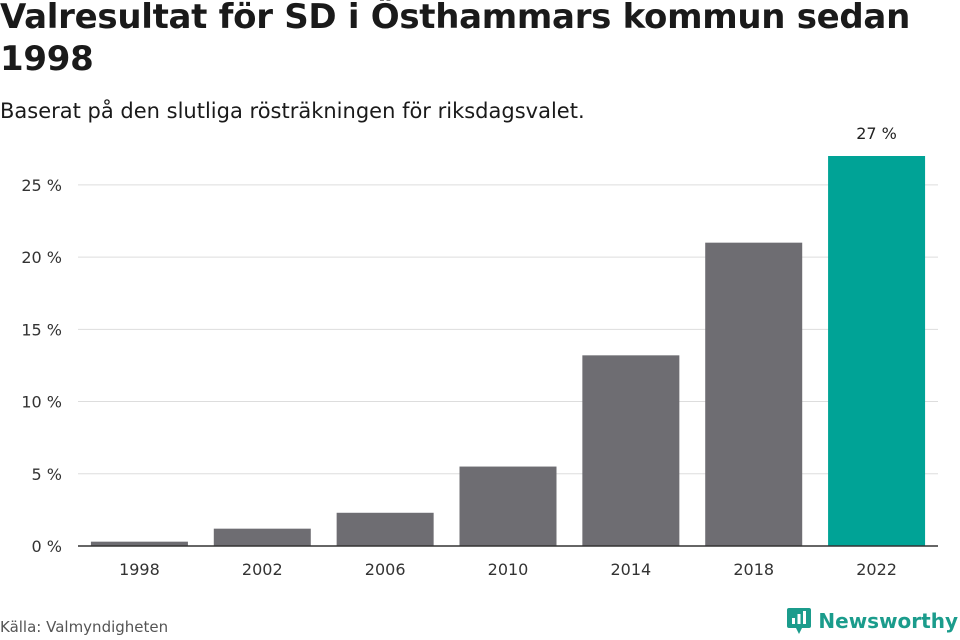  What do you see at coordinates (876, 569) in the screenshot?
I see `x-tick-label: 2022` at bounding box center [876, 569].